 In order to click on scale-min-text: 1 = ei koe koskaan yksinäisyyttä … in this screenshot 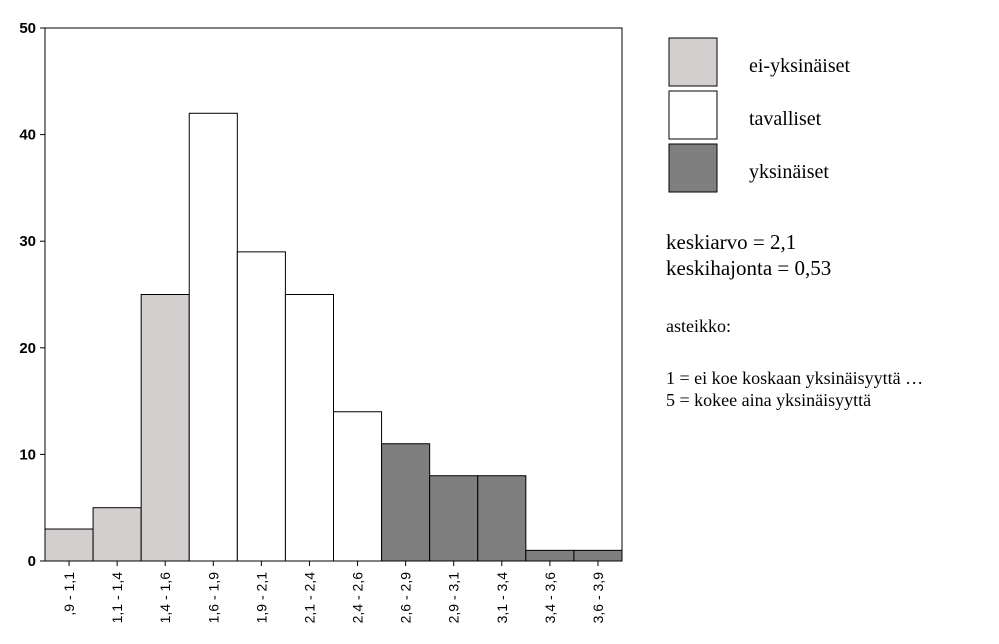, I will do `click(794, 378)`.